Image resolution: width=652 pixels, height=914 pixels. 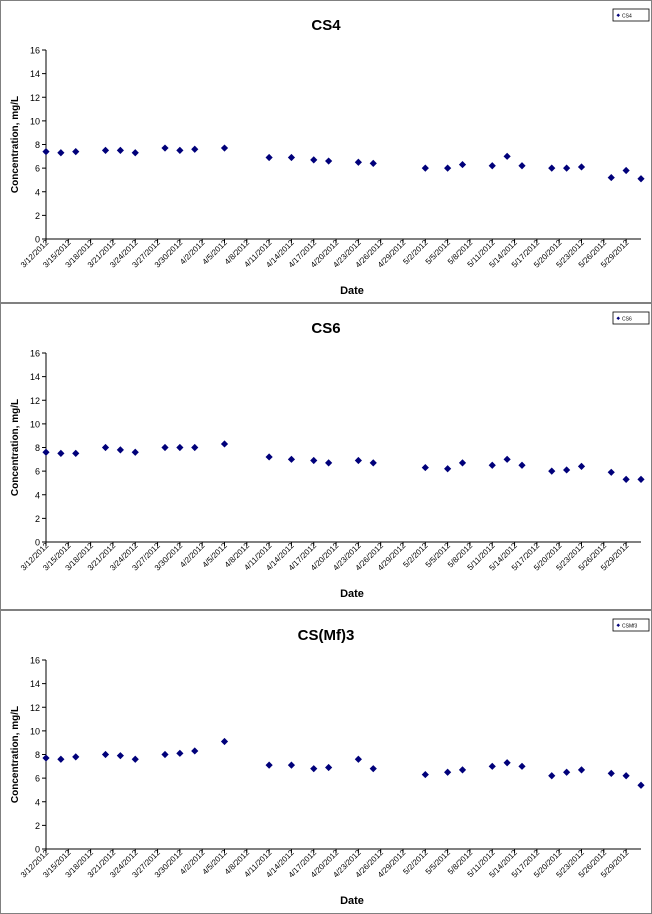 What do you see at coordinates (35, 424) in the screenshot?
I see `y-tick-label: 10` at bounding box center [35, 424].